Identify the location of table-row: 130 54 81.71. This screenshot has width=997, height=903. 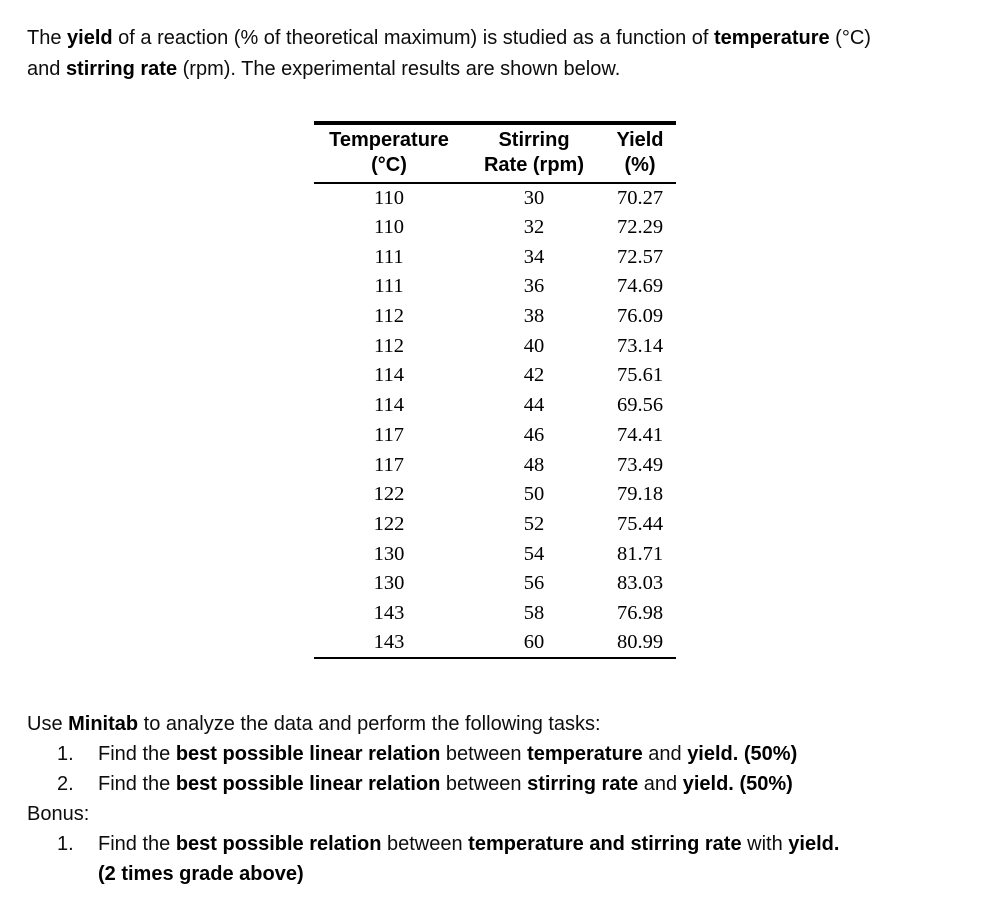
(495, 554).